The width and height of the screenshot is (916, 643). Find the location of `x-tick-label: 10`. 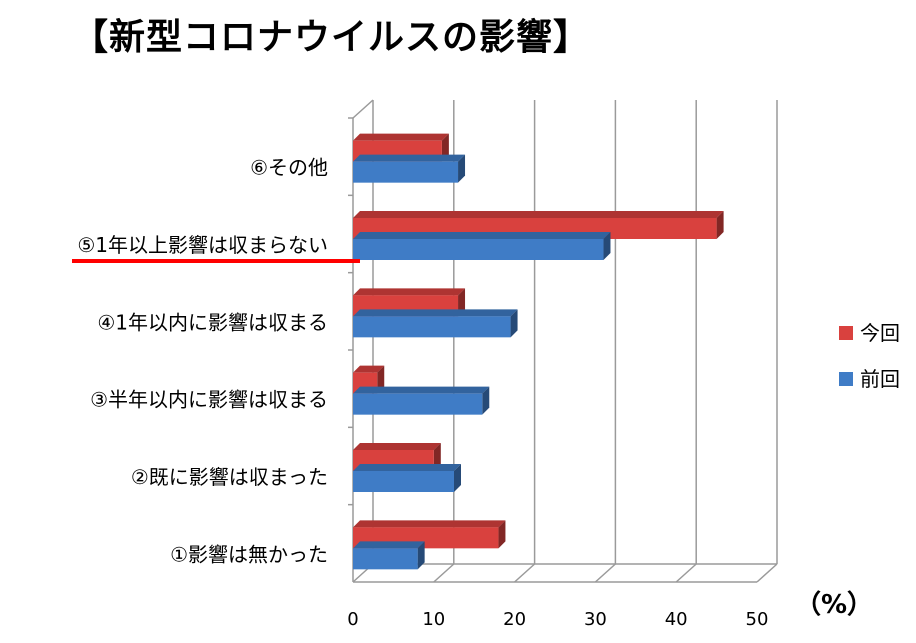

x-tick-label: 10 is located at coordinates (433, 619).